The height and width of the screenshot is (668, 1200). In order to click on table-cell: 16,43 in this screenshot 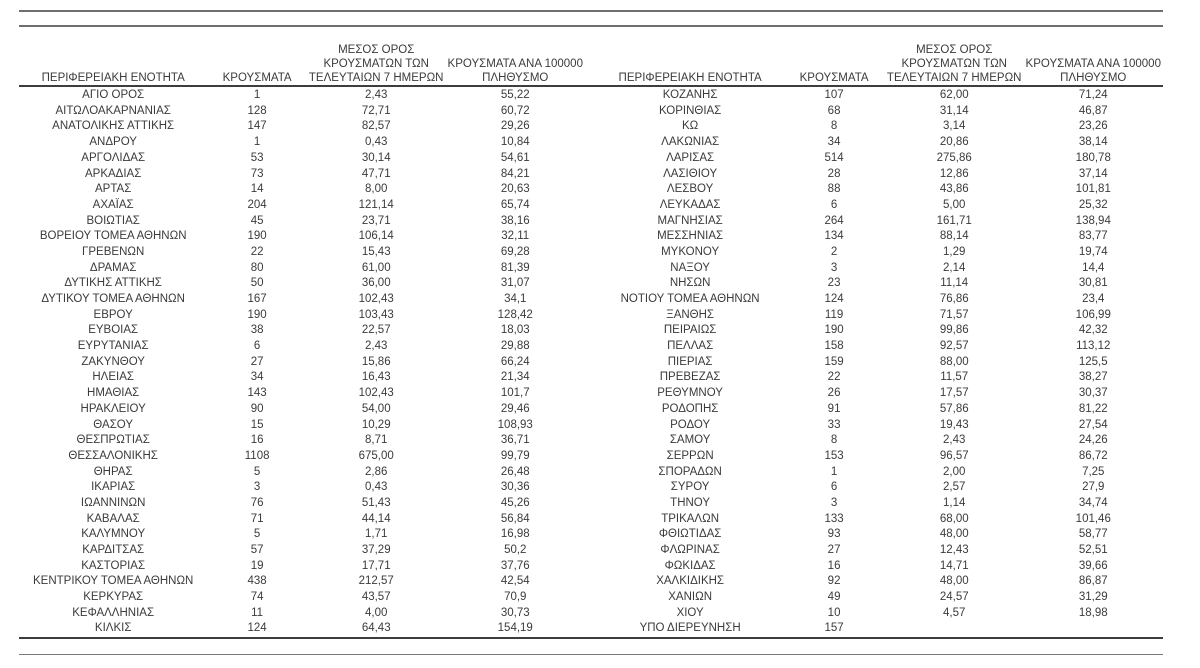, I will do `click(376, 377)`.